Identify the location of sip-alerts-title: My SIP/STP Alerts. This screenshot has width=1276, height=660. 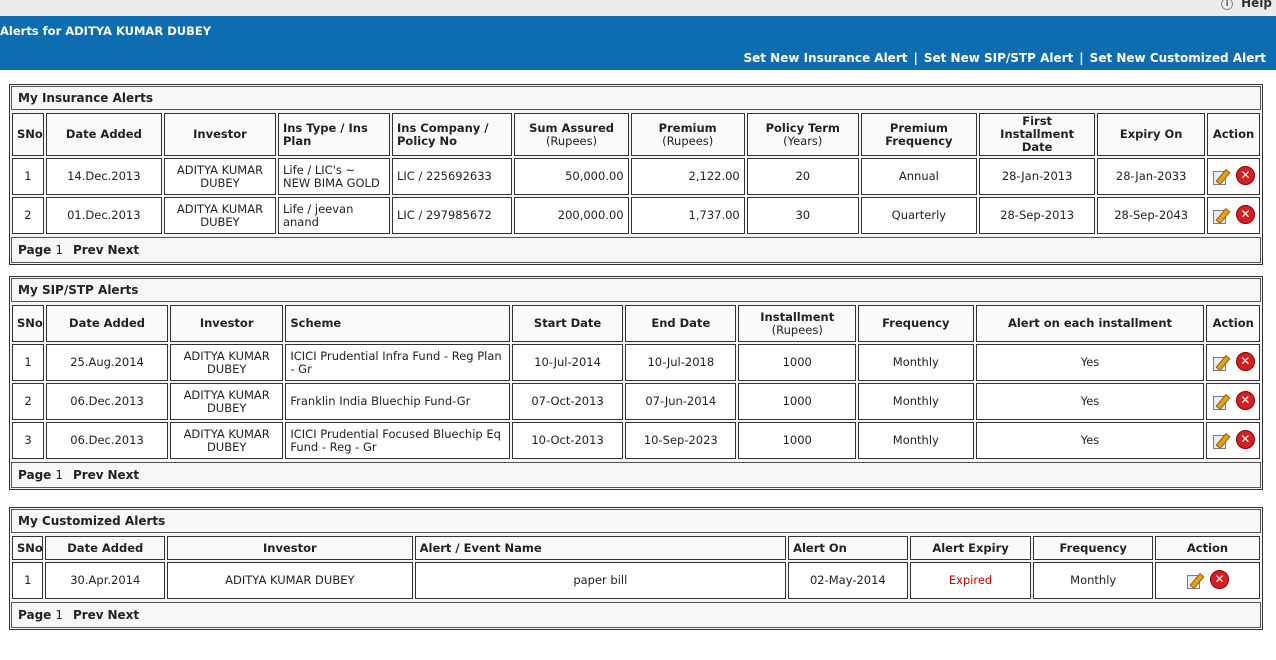
(636, 290).